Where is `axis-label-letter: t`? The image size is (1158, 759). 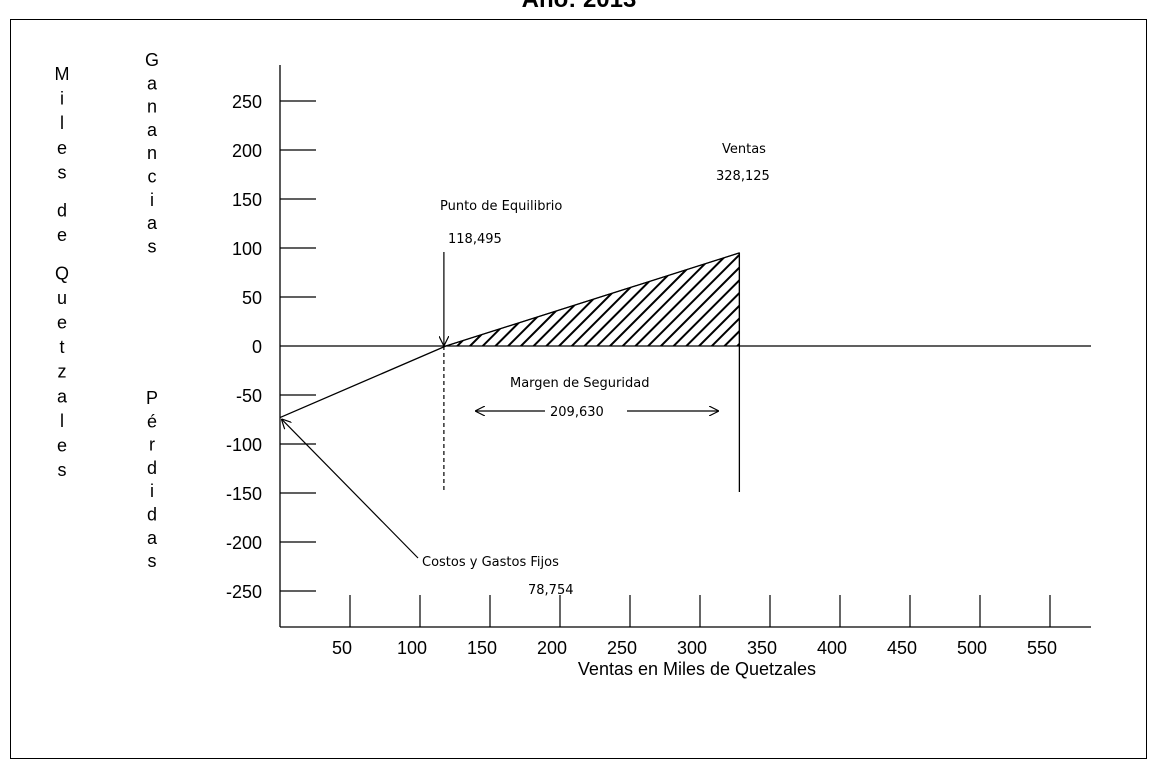
axis-label-letter: t is located at coordinates (61, 347).